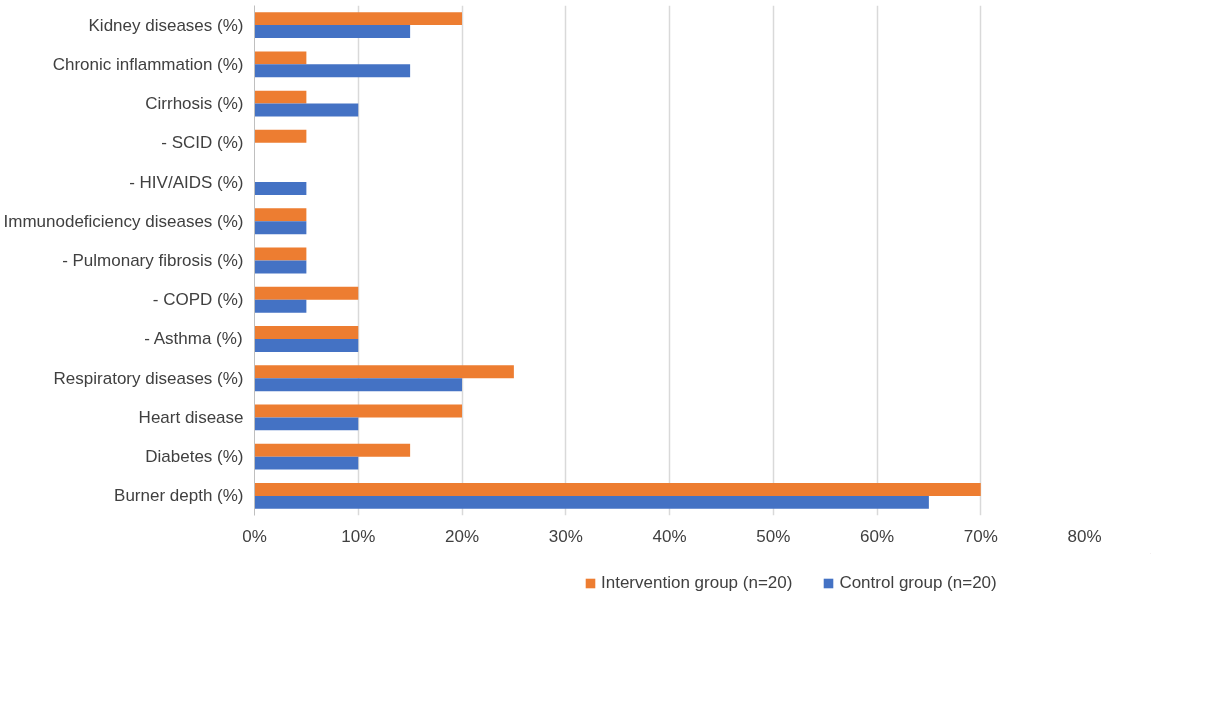 The height and width of the screenshot is (702, 1206). I want to click on y-tick-label: - COPD (%), so click(198, 300).